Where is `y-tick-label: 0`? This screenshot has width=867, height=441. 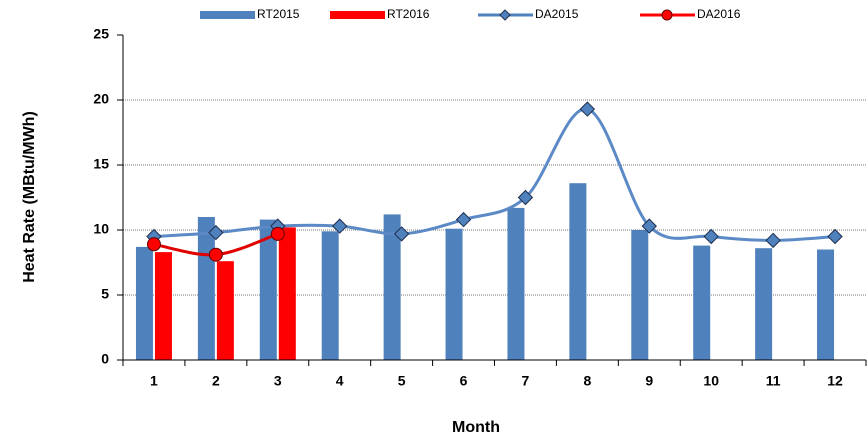
y-tick-label: 0 is located at coordinates (105, 359).